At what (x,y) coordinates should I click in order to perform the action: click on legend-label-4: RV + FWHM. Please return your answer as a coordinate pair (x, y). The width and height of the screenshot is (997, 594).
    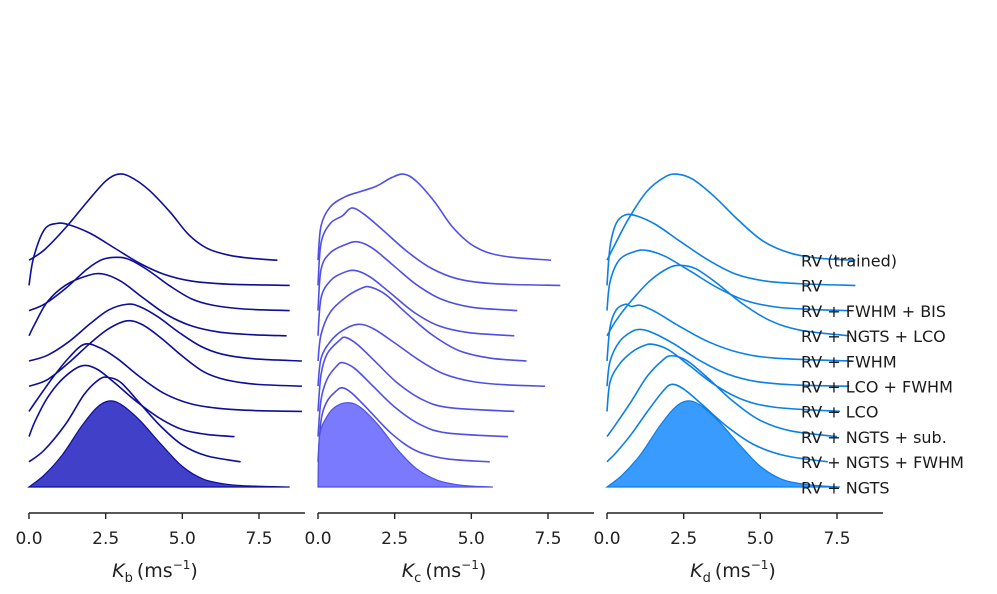
    Looking at the image, I should click on (849, 361).